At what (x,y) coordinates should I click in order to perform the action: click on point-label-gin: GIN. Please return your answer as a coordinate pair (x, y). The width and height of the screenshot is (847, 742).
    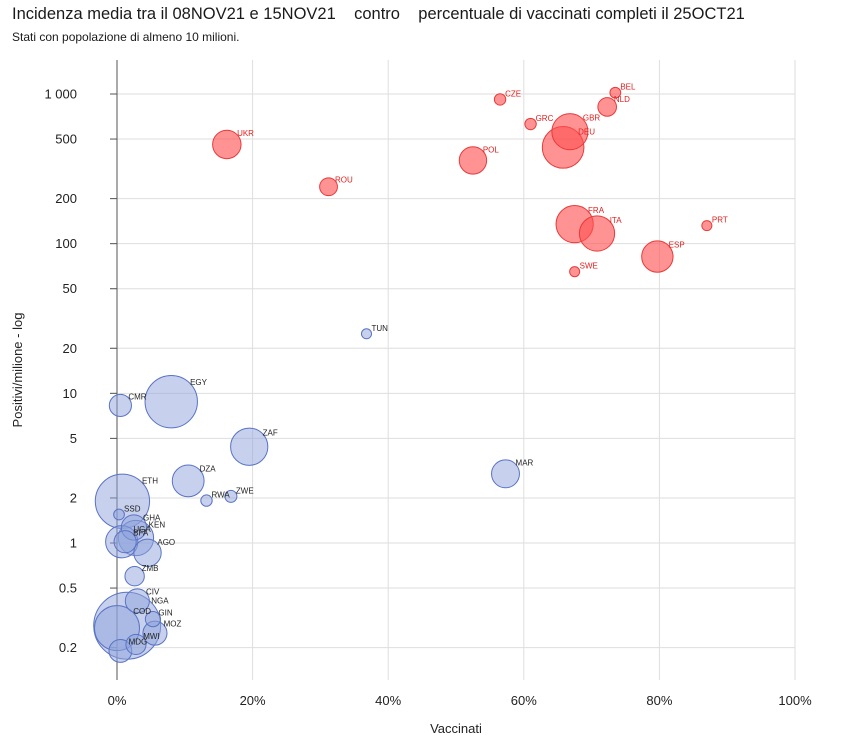
    Looking at the image, I should click on (165, 613).